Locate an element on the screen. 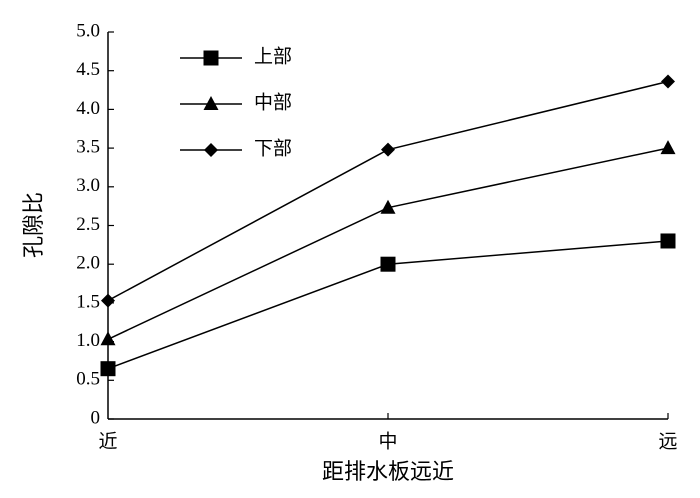 The height and width of the screenshot is (498, 700). x-tick-label: 中 is located at coordinates (387, 441).